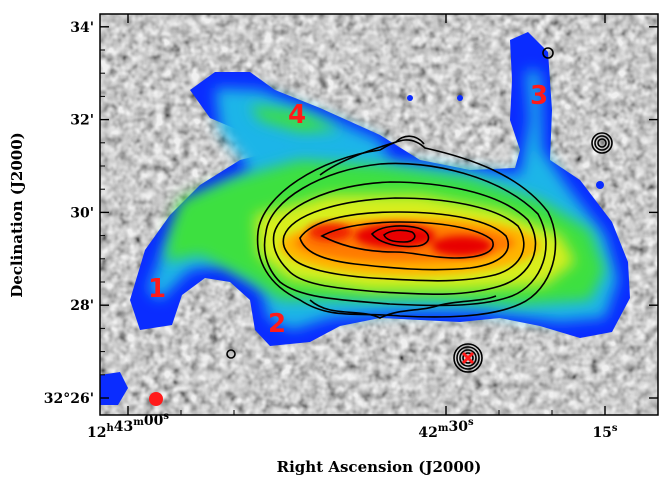 The height and width of the screenshot is (479, 667). Describe the element at coordinates (82, 121) in the screenshot. I see `y-tick-label: 32'` at that location.